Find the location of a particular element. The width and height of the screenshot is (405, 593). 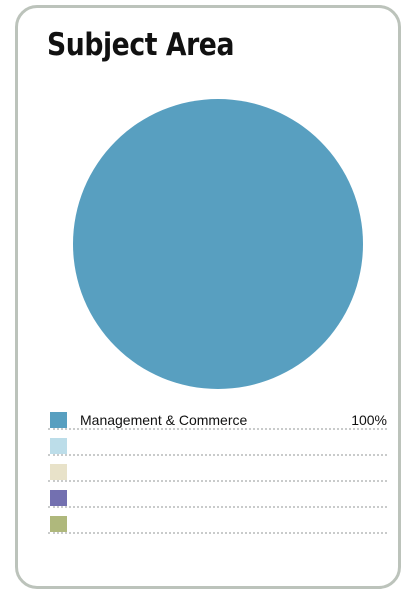

legend-item: Management & Commerce 100% is located at coordinates (217, 419).